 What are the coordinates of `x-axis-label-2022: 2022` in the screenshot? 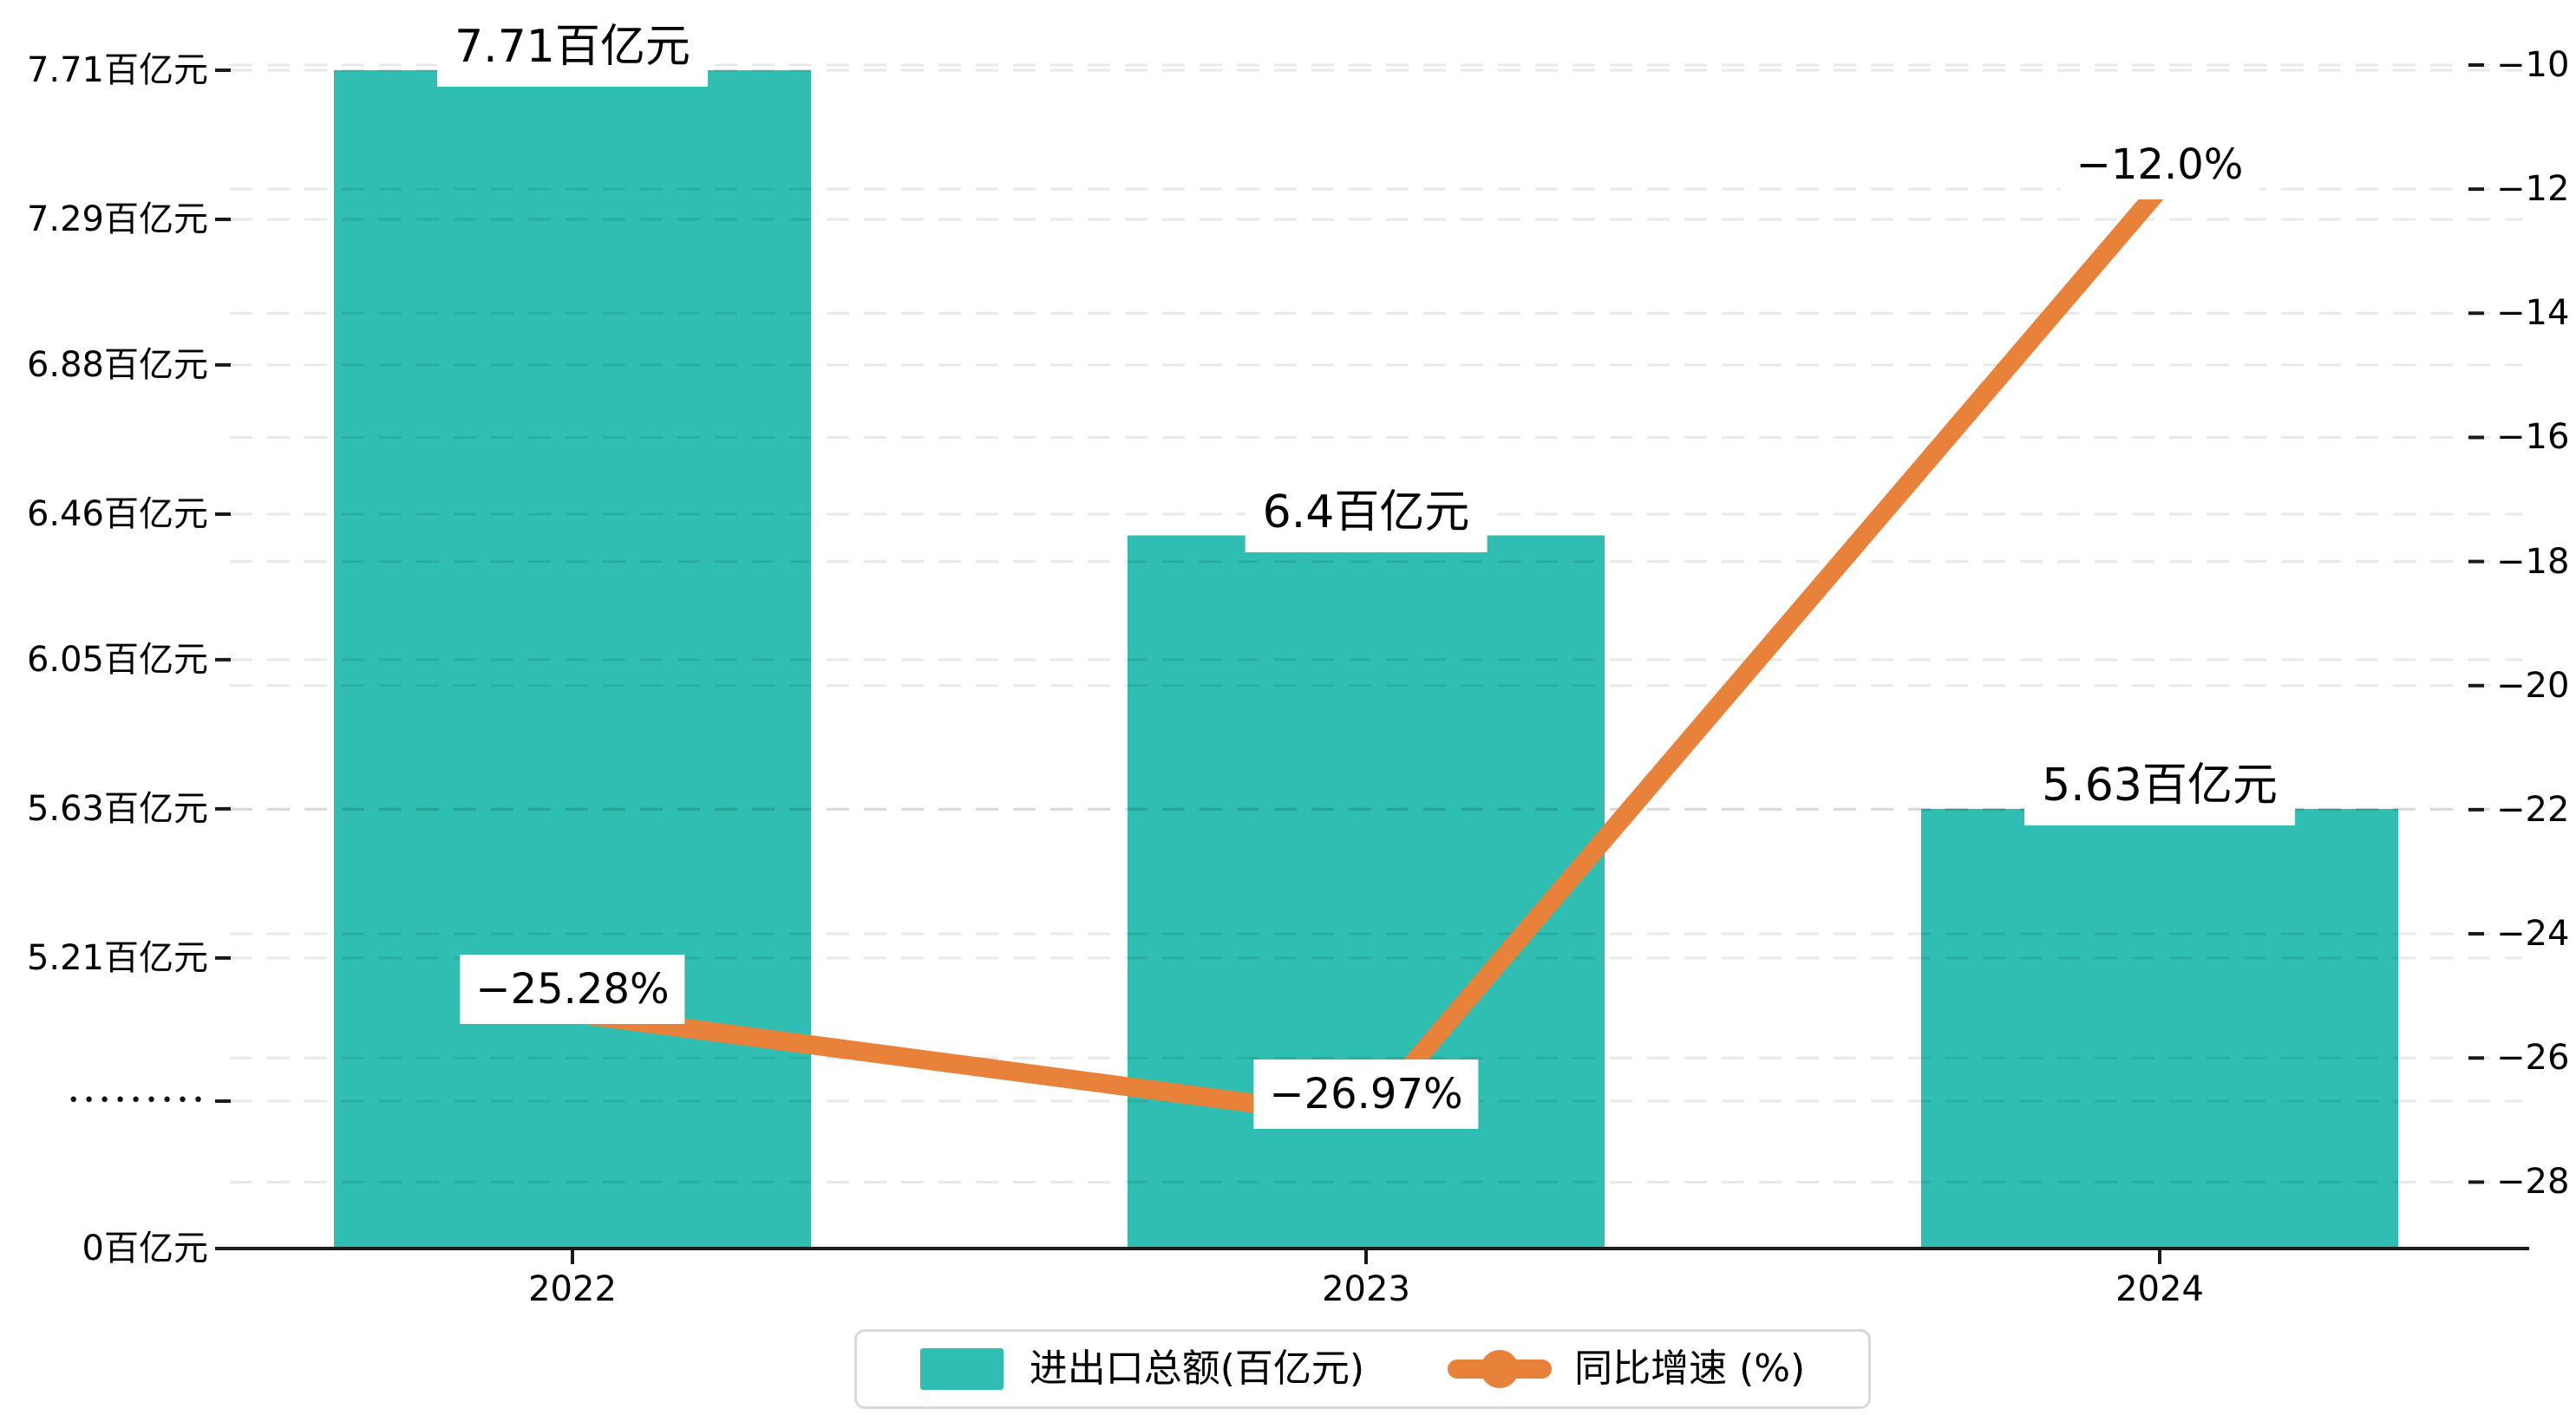 It's located at (572, 1289).